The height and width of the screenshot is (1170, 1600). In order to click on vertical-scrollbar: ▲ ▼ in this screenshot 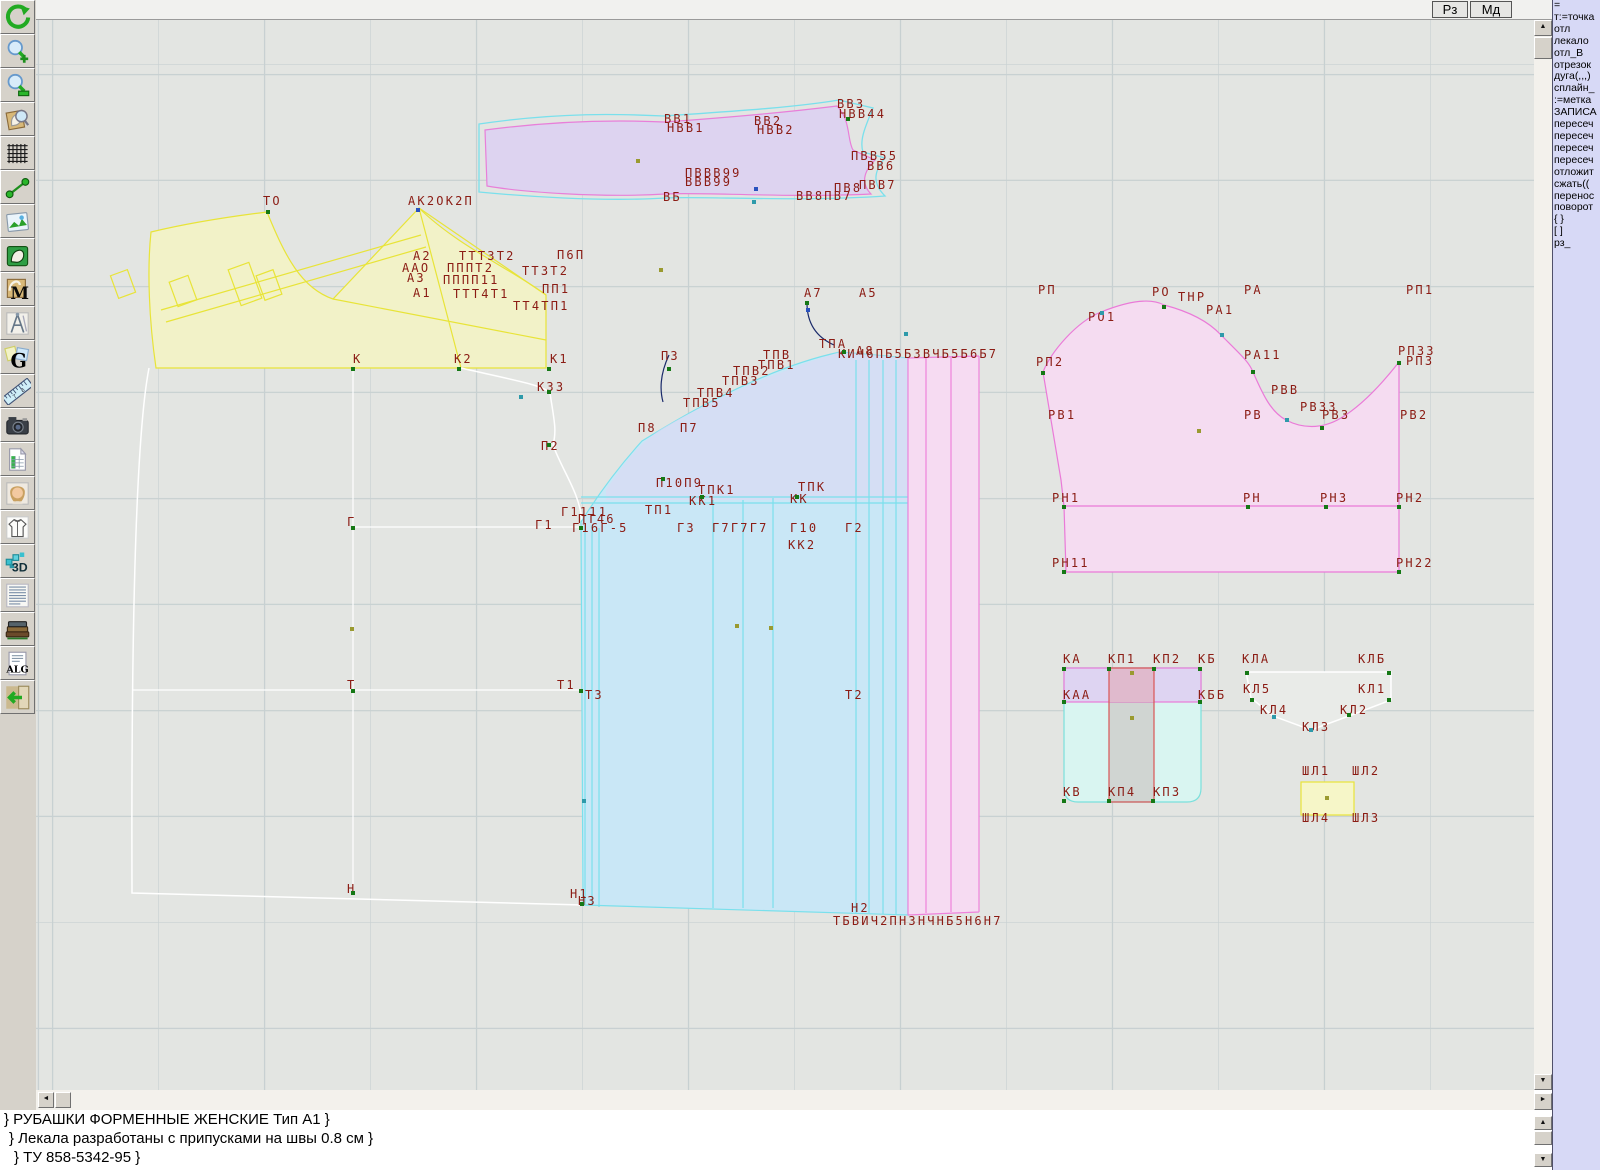, I will do `click(1543, 555)`.